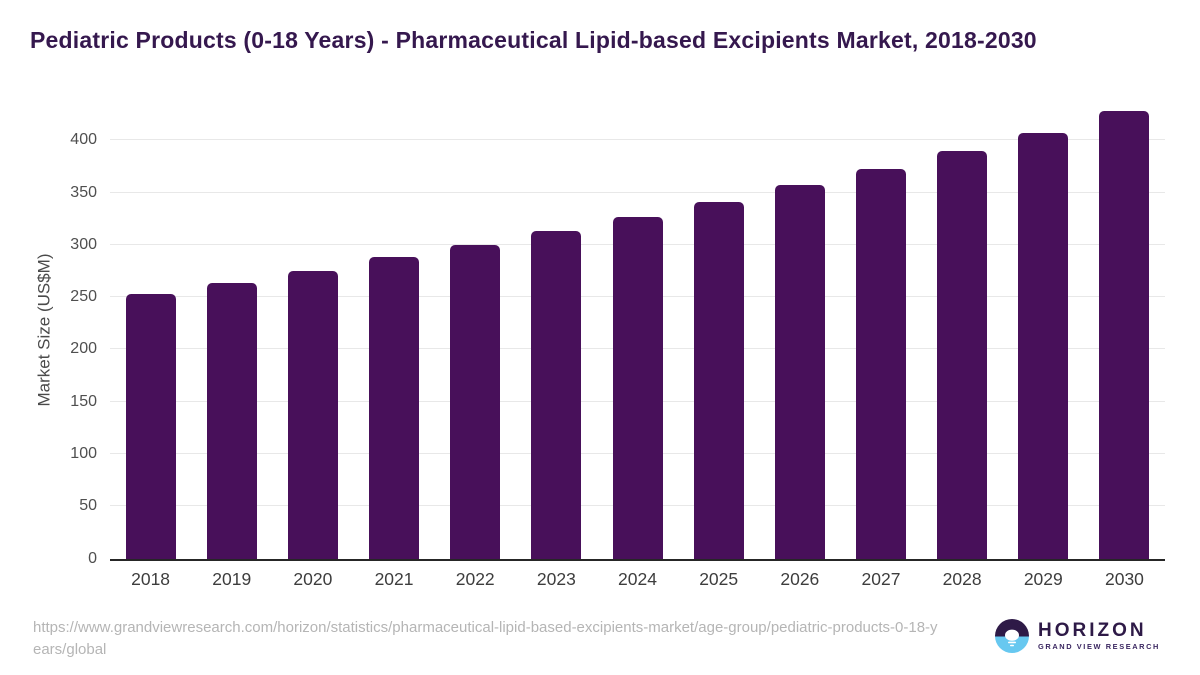 The image size is (1200, 675). Describe the element at coordinates (556, 578) in the screenshot. I see `x-tick-label: 2023` at that location.